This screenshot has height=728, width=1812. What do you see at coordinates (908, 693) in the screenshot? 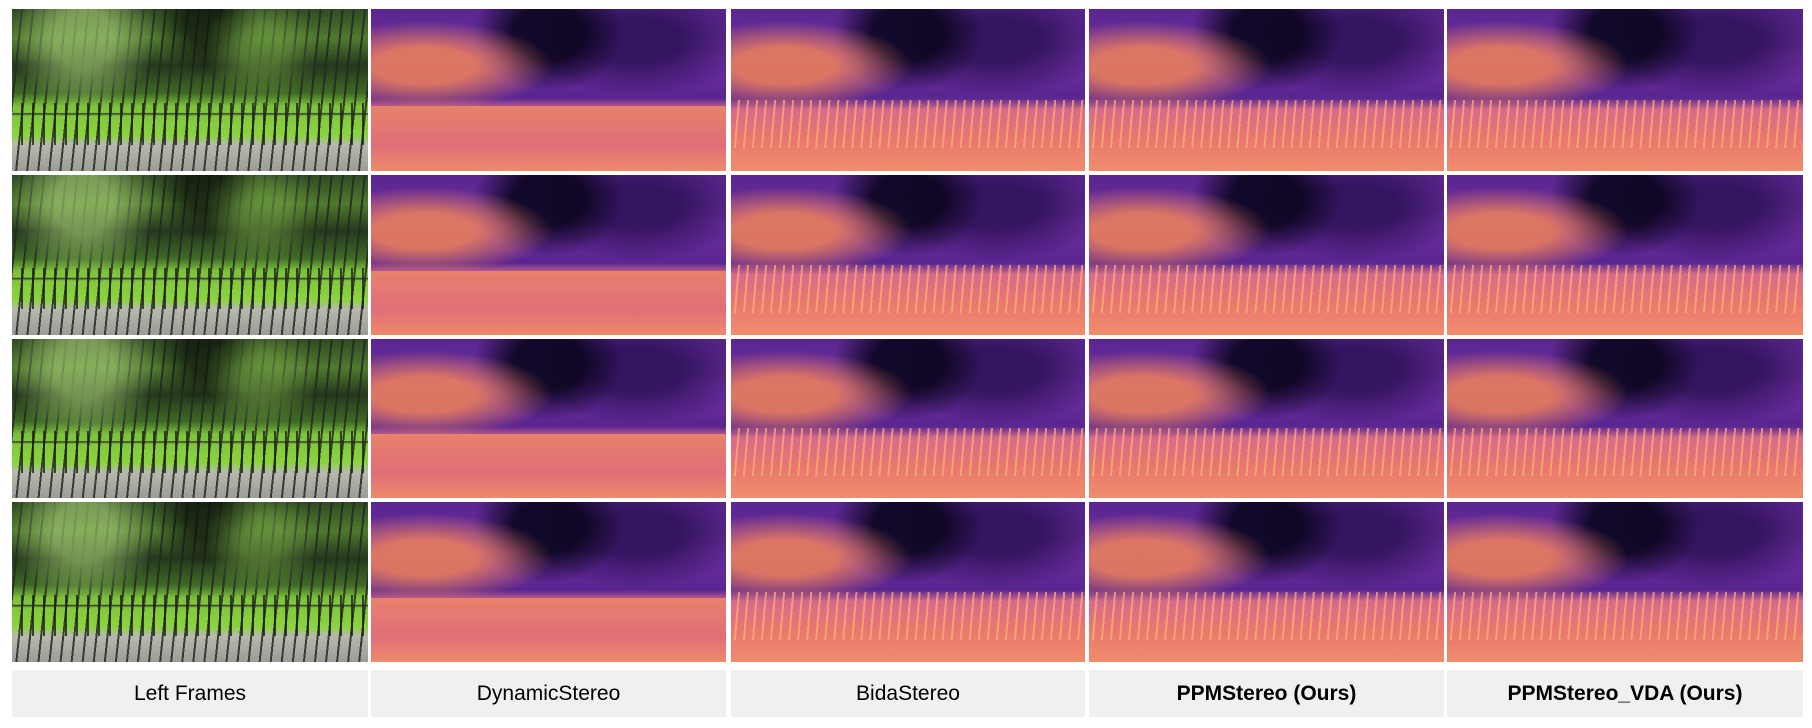
I see `column-label-bidastereo: BidaStereo` at bounding box center [908, 693].